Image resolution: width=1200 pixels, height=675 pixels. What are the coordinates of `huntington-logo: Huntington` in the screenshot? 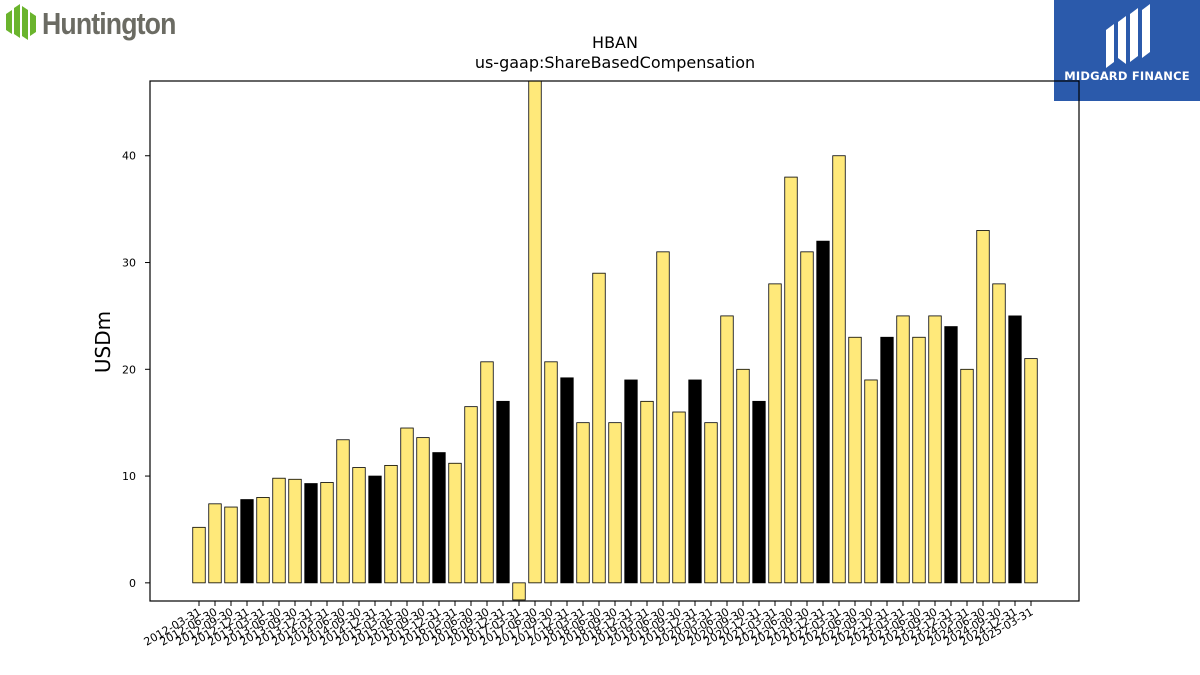 It's located at (99, 24).